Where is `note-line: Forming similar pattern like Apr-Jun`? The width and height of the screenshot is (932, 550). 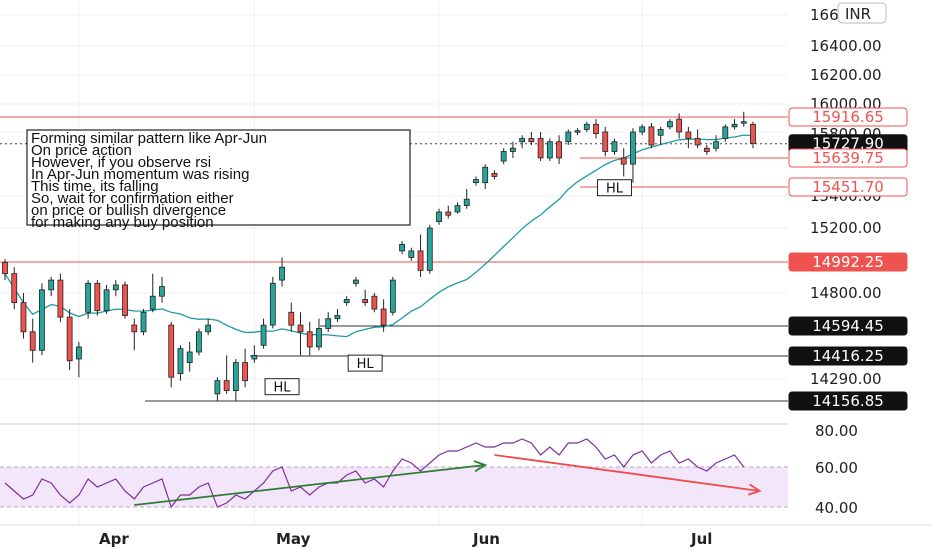
note-line: Forming similar pattern like Apr-Jun is located at coordinates (149, 138).